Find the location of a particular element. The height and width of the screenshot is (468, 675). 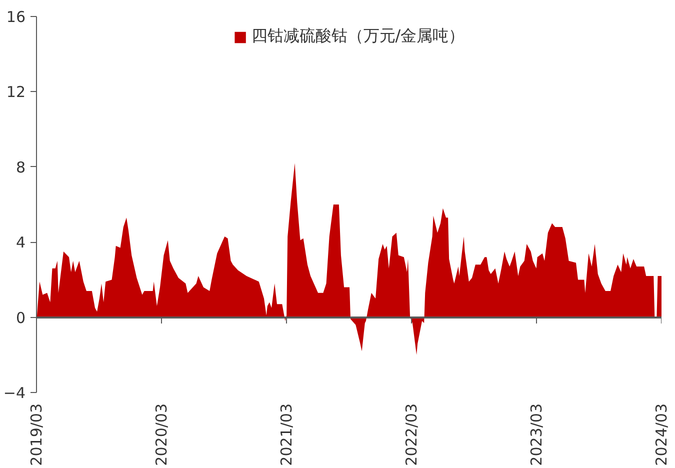

y-tick-label: 12 is located at coordinates (16, 92).